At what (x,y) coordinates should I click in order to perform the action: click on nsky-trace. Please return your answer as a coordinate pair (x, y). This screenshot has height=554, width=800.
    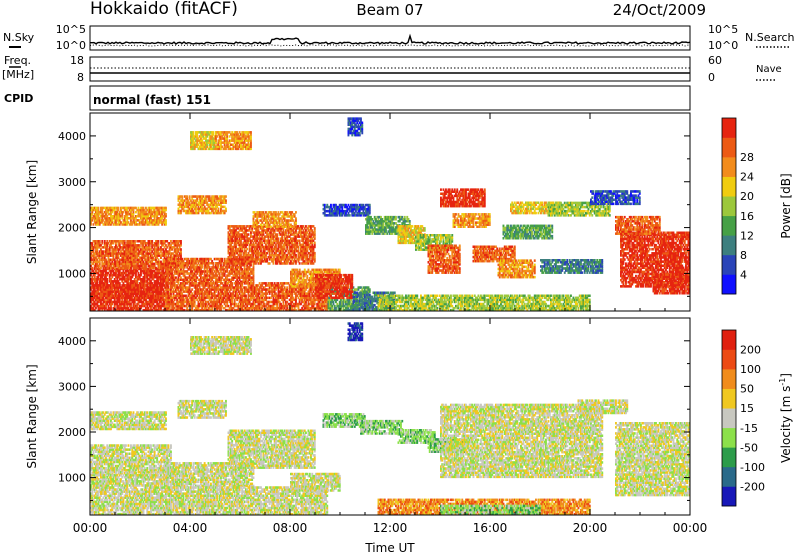
    Looking at the image, I should click on (390, 39).